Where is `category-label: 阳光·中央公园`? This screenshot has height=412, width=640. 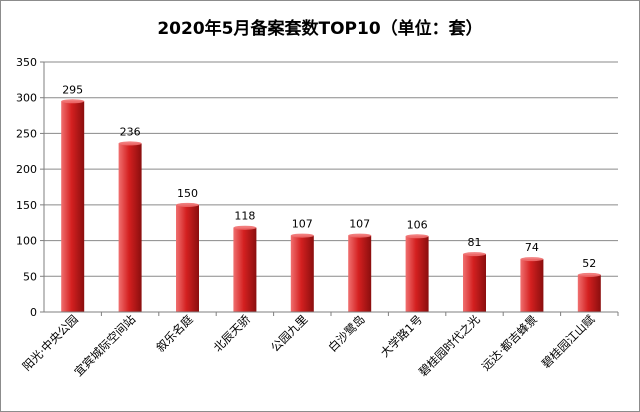 category-label: 阳光·中央公园 is located at coordinates (50, 342).